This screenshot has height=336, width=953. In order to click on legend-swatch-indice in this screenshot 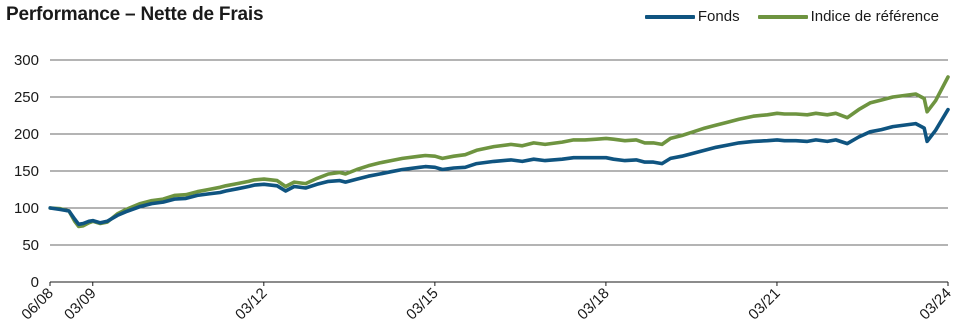, I will do `click(782, 16)`.